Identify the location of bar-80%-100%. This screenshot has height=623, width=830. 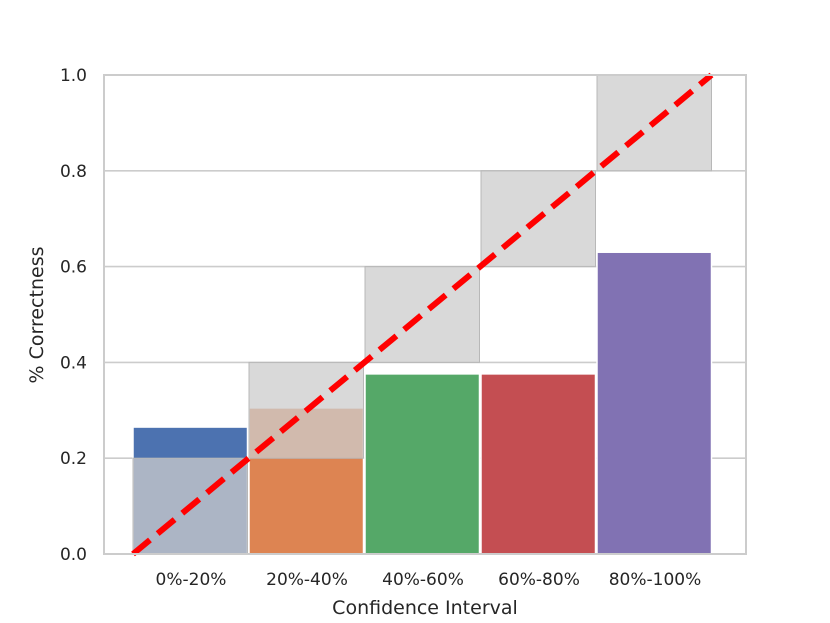
(654, 403).